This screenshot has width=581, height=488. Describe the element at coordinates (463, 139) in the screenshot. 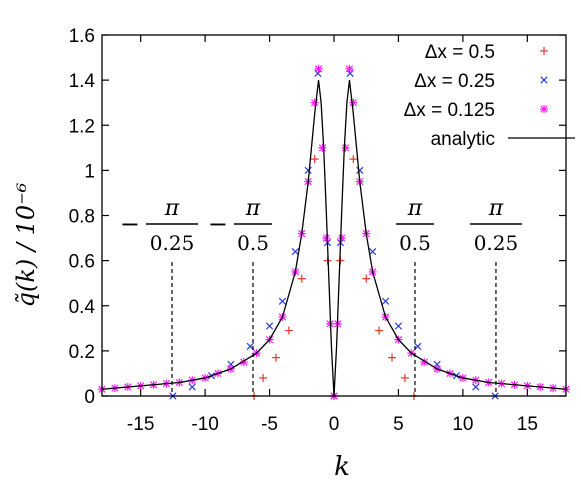

I see `legend-label: analytic` at that location.